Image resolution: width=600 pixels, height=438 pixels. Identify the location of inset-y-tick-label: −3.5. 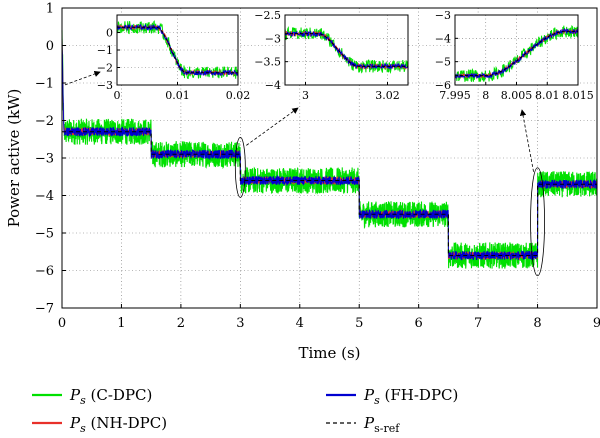
(267, 62).